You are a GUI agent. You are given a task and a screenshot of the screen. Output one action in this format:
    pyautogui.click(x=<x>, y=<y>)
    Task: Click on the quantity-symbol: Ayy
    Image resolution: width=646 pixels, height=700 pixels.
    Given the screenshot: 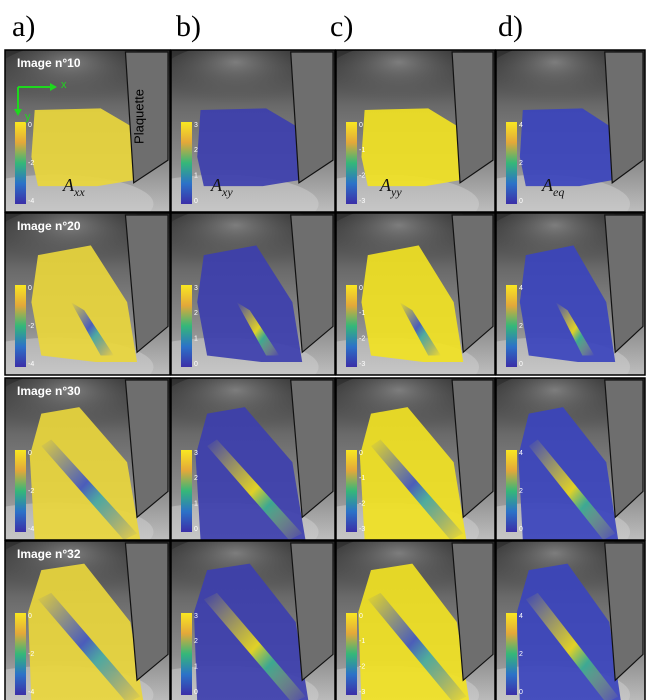 What is the action you would take?
    pyautogui.click(x=390, y=187)
    